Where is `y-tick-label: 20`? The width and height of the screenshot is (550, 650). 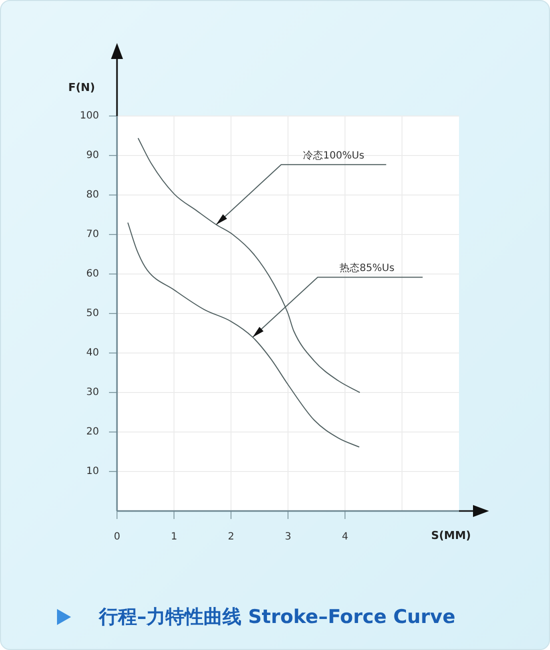 y-tick-label: 20 is located at coordinates (92, 432).